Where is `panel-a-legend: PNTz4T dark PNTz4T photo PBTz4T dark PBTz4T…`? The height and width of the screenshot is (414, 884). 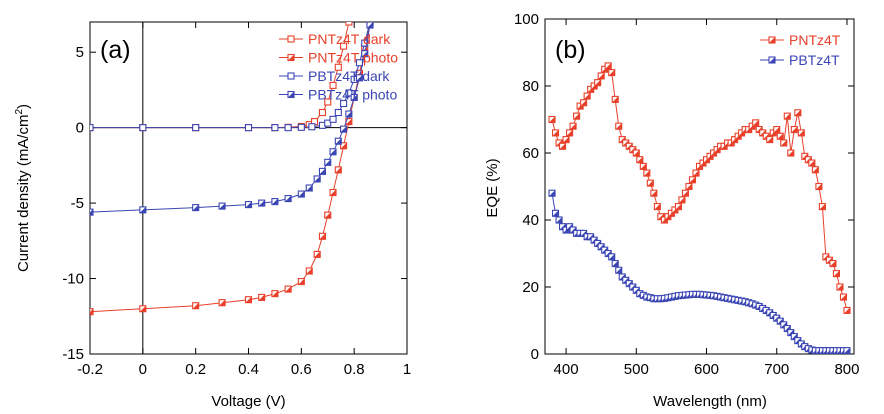
panel-a-legend: PNTz4T dark PNTz4T photo PBTz4T dark PBTz4T… is located at coordinates (338, 67).